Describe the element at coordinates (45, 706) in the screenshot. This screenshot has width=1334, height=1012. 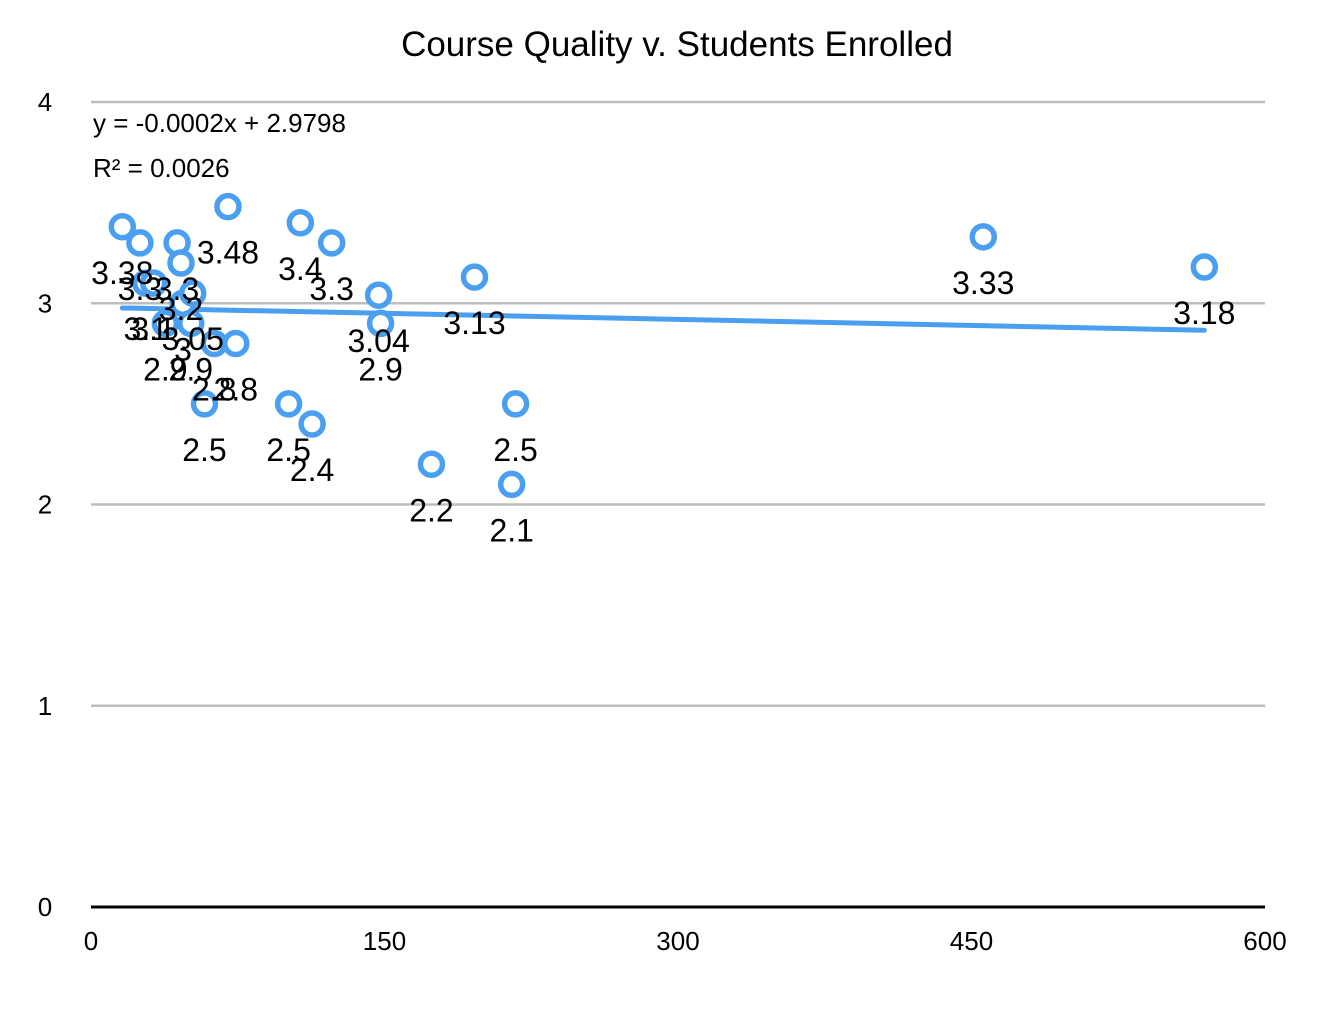
I see `y-tick-label: 1` at that location.